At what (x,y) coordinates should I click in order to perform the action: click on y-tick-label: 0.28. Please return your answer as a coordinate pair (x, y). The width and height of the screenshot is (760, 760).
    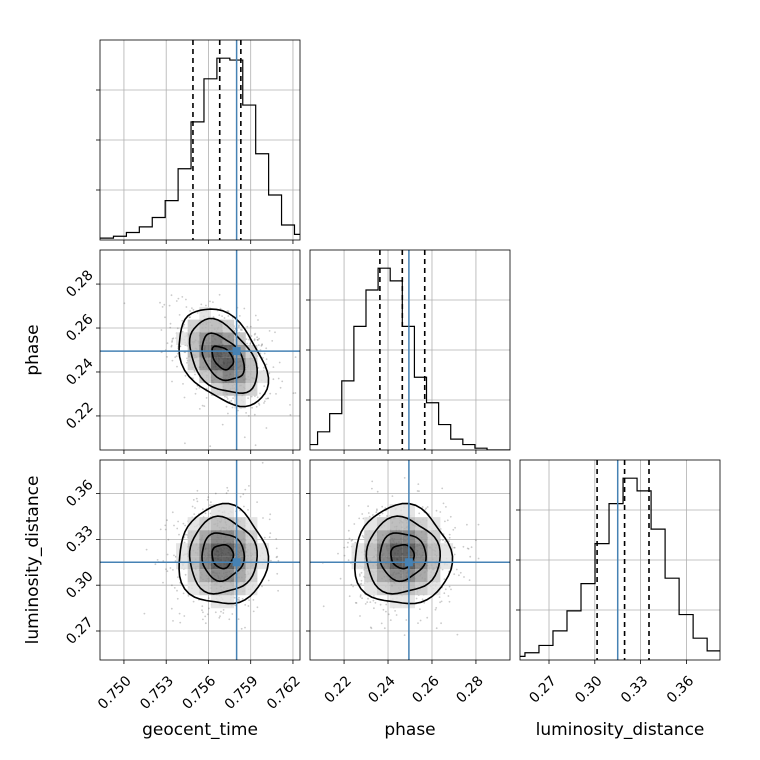
    Looking at the image, I should click on (79, 283).